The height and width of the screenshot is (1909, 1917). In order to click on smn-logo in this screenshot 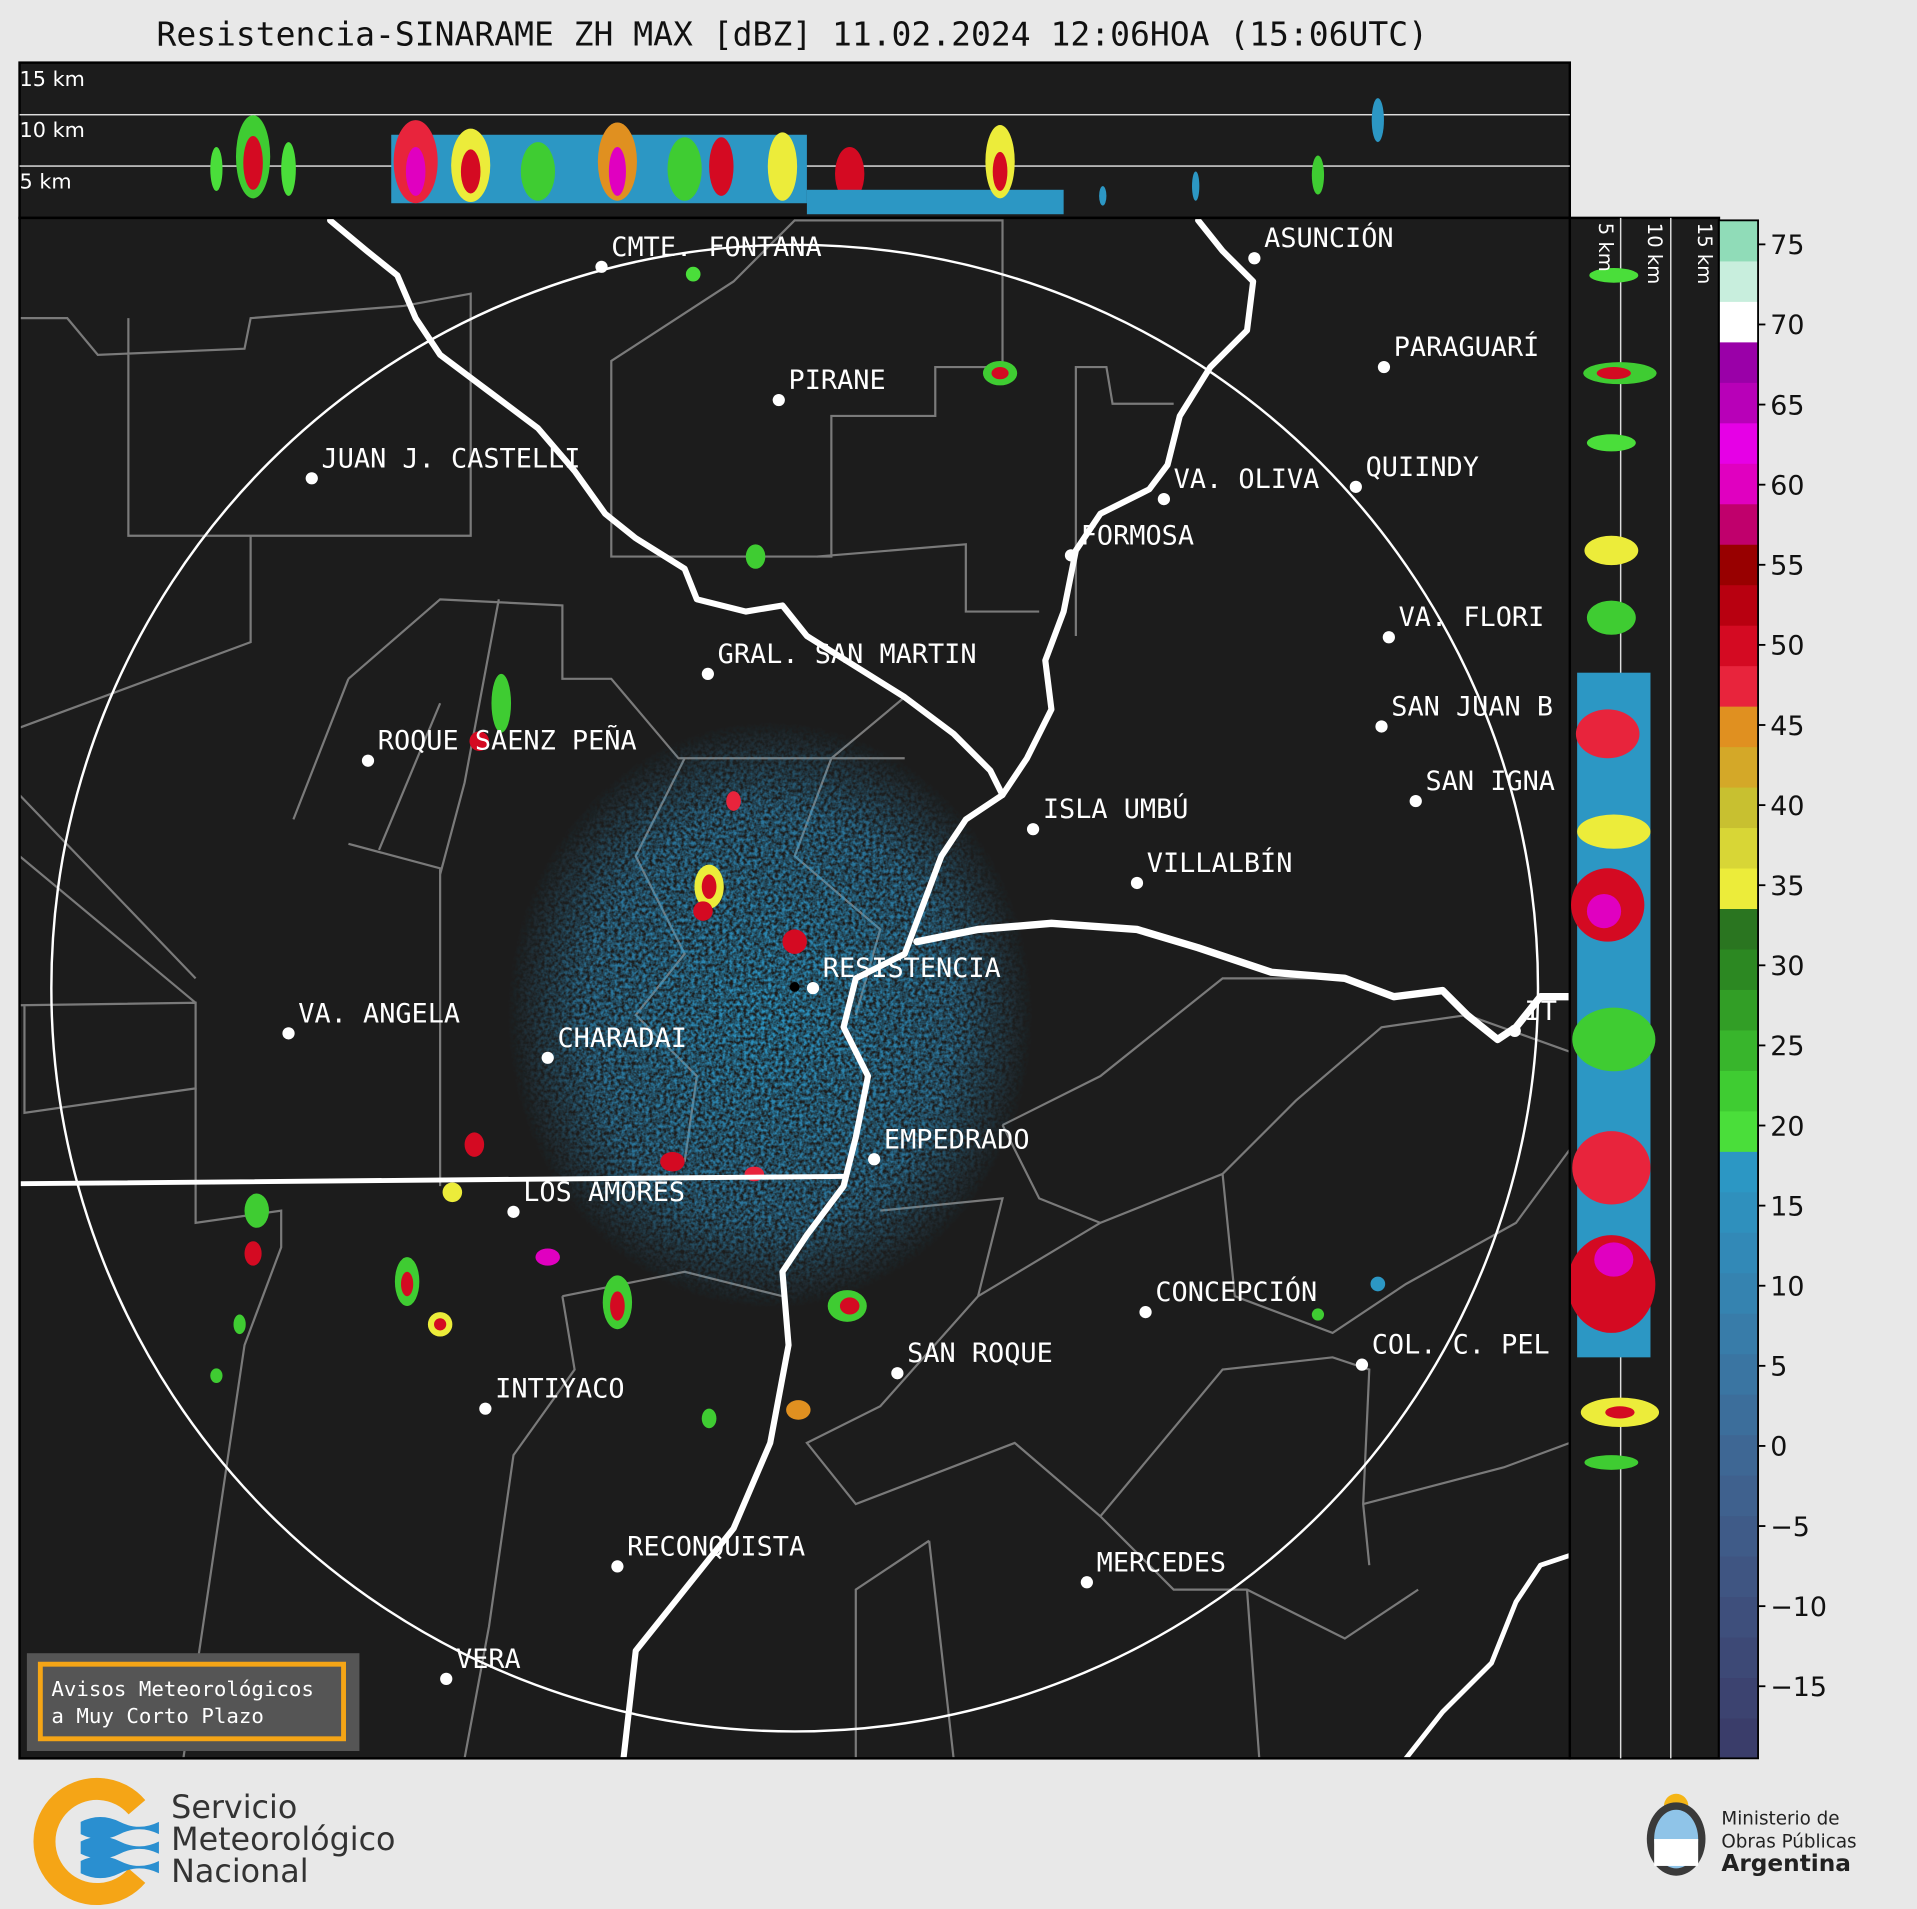, I will do `click(96, 1841)`.